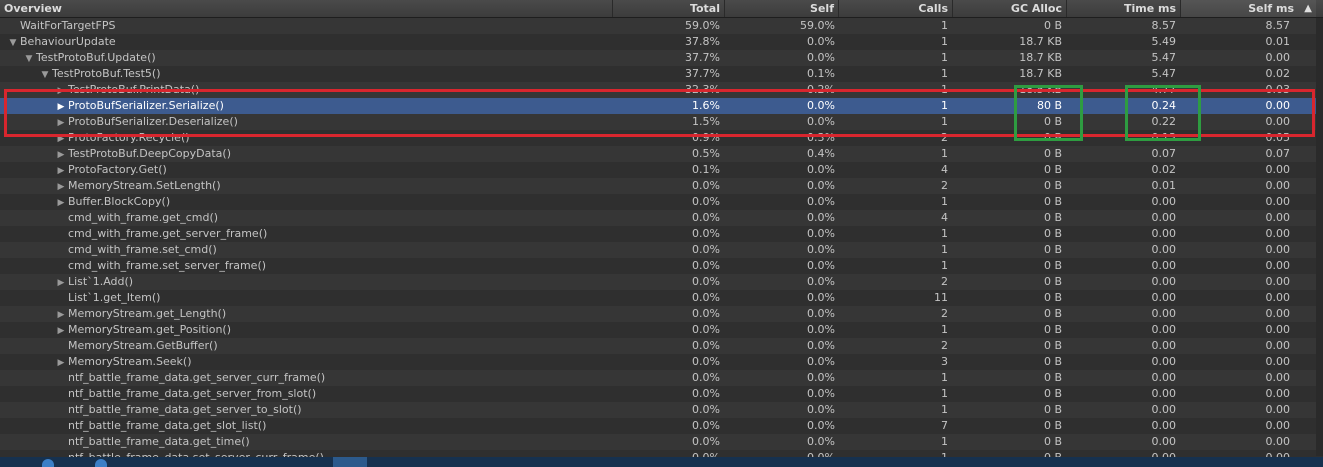  I want to click on column-header-self: Self, so click(781, 8).